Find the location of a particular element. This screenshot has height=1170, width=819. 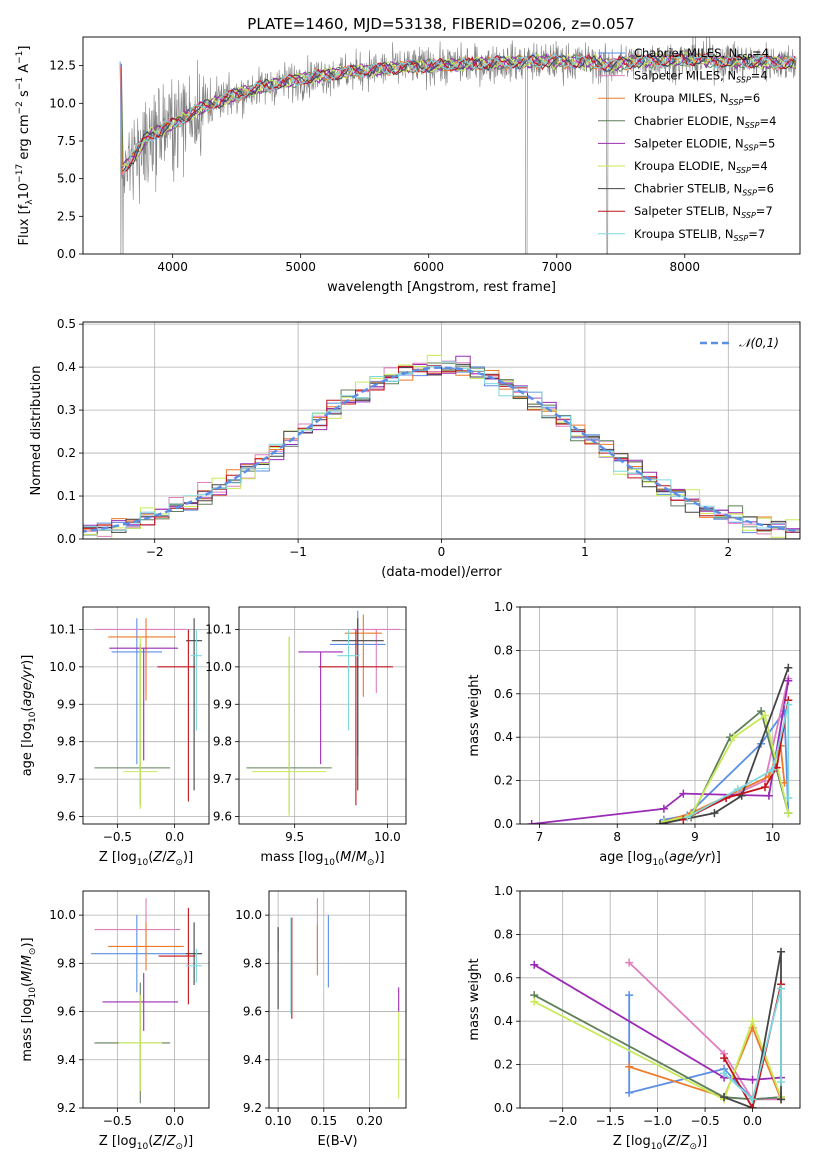

y-tick-label: 5.0 is located at coordinates (66, 179).